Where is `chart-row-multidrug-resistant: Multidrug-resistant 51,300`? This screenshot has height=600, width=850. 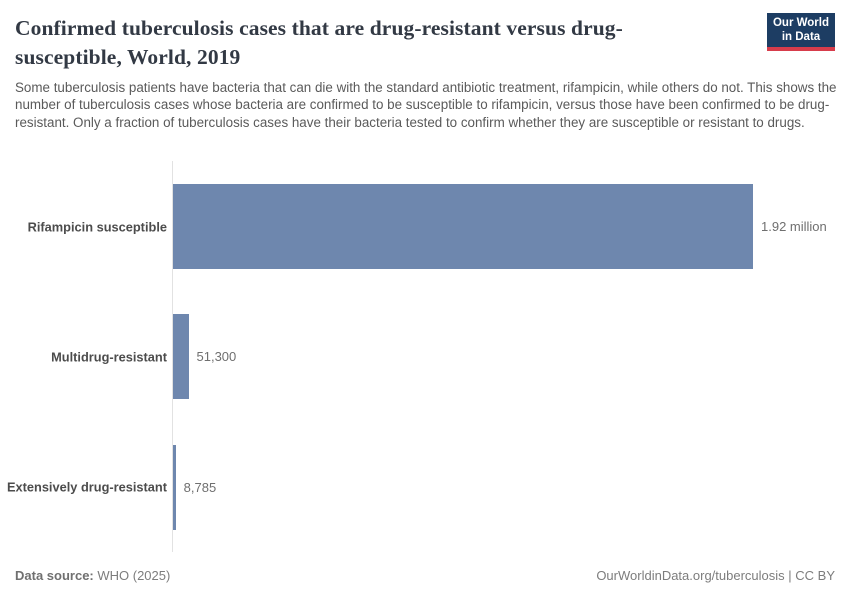 chart-row-multidrug-resistant: Multidrug-resistant 51,300 is located at coordinates (420, 356).